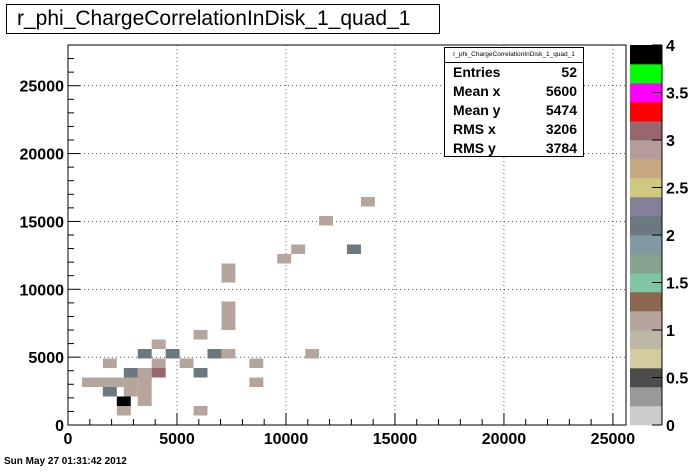  What do you see at coordinates (677, 379) in the screenshot?
I see `z-tick-label: 0.5` at bounding box center [677, 379].